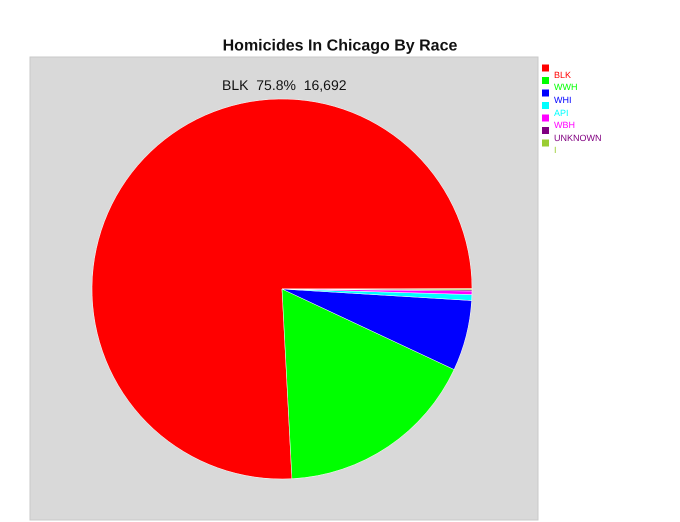  What do you see at coordinates (564, 125) in the screenshot?
I see `legend-label: WBH` at bounding box center [564, 125].